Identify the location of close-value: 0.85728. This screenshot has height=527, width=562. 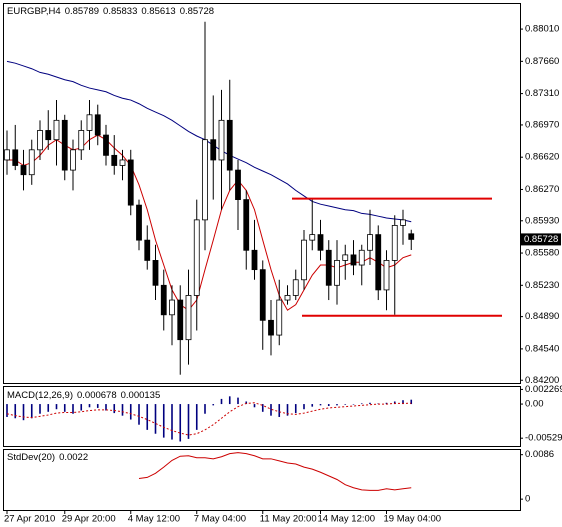
(197, 11).